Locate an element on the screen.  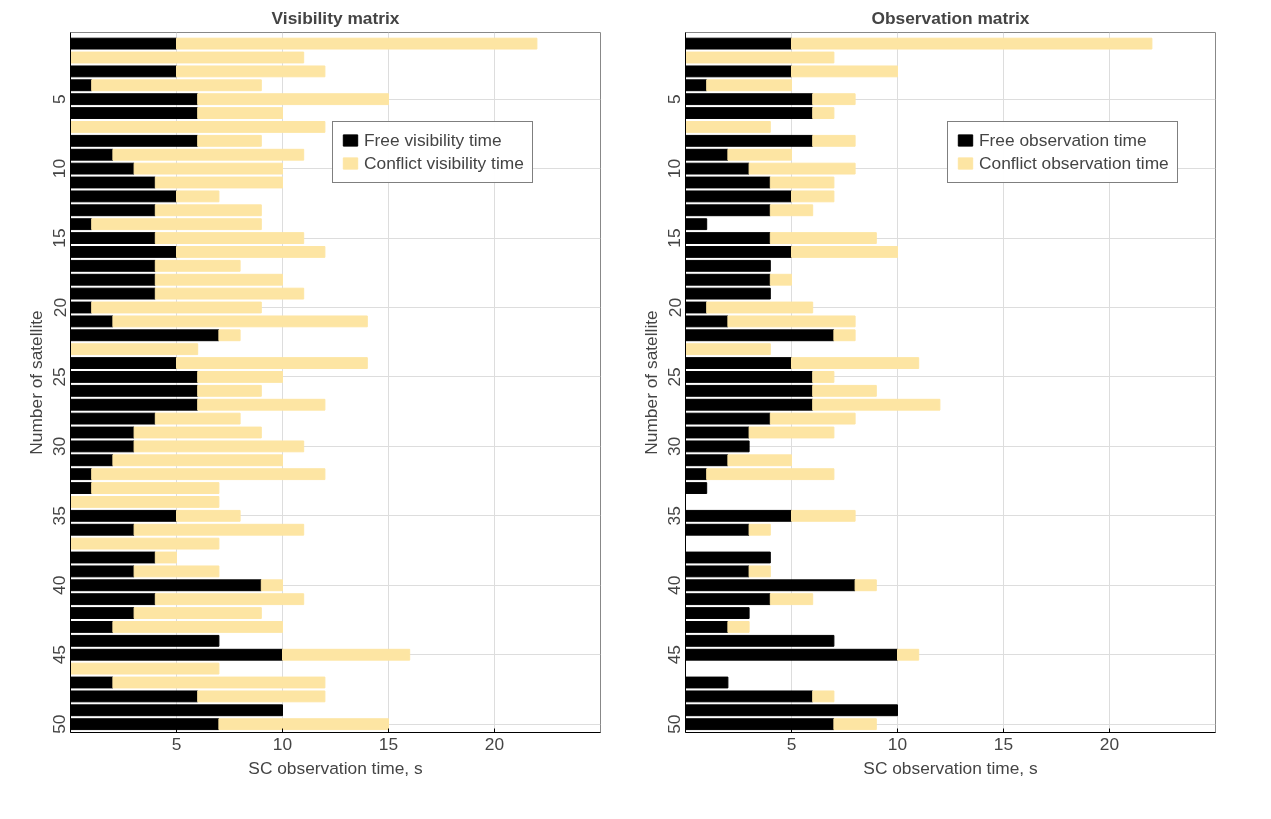
legend-label: Free observation time is located at coordinates (1063, 140).